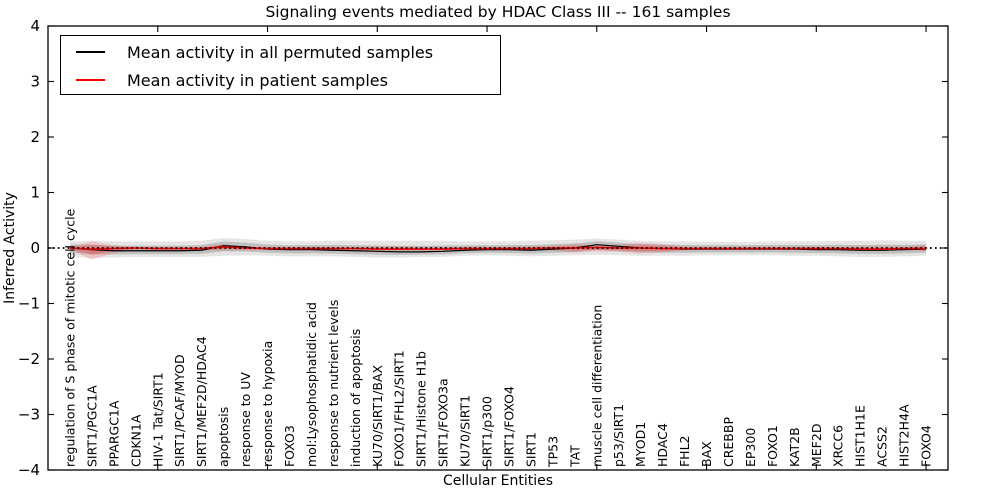 This screenshot has height=500, width=1000. What do you see at coordinates (257, 80) in the screenshot?
I see `legend-label-patient: Mean activity in patient samples` at bounding box center [257, 80].